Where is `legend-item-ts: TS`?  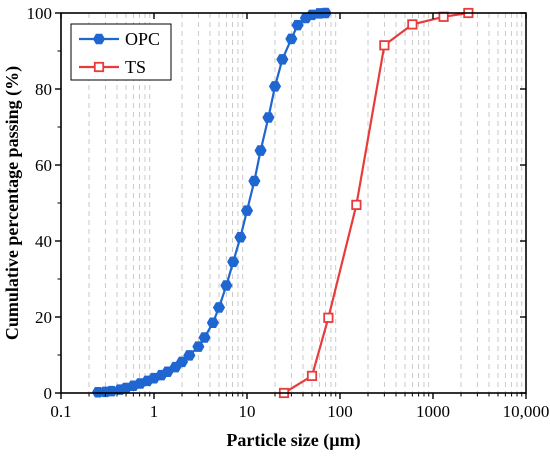
legend-item-ts: TS is located at coordinates (112, 67).